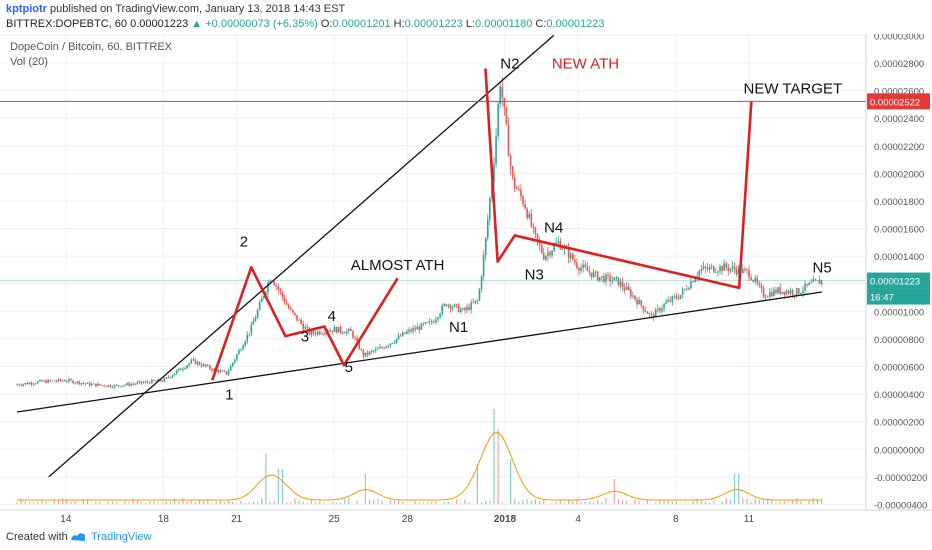  What do you see at coordinates (466, 538) in the screenshot?
I see `footer: Created with TradingView` at bounding box center [466, 538].